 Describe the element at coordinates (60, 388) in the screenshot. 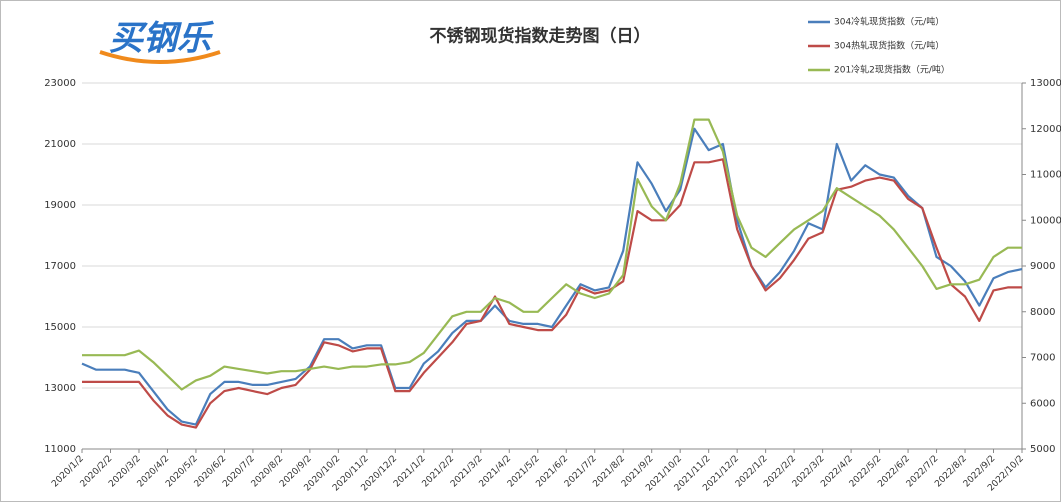

I see `y-tick-label: 13000` at that location.